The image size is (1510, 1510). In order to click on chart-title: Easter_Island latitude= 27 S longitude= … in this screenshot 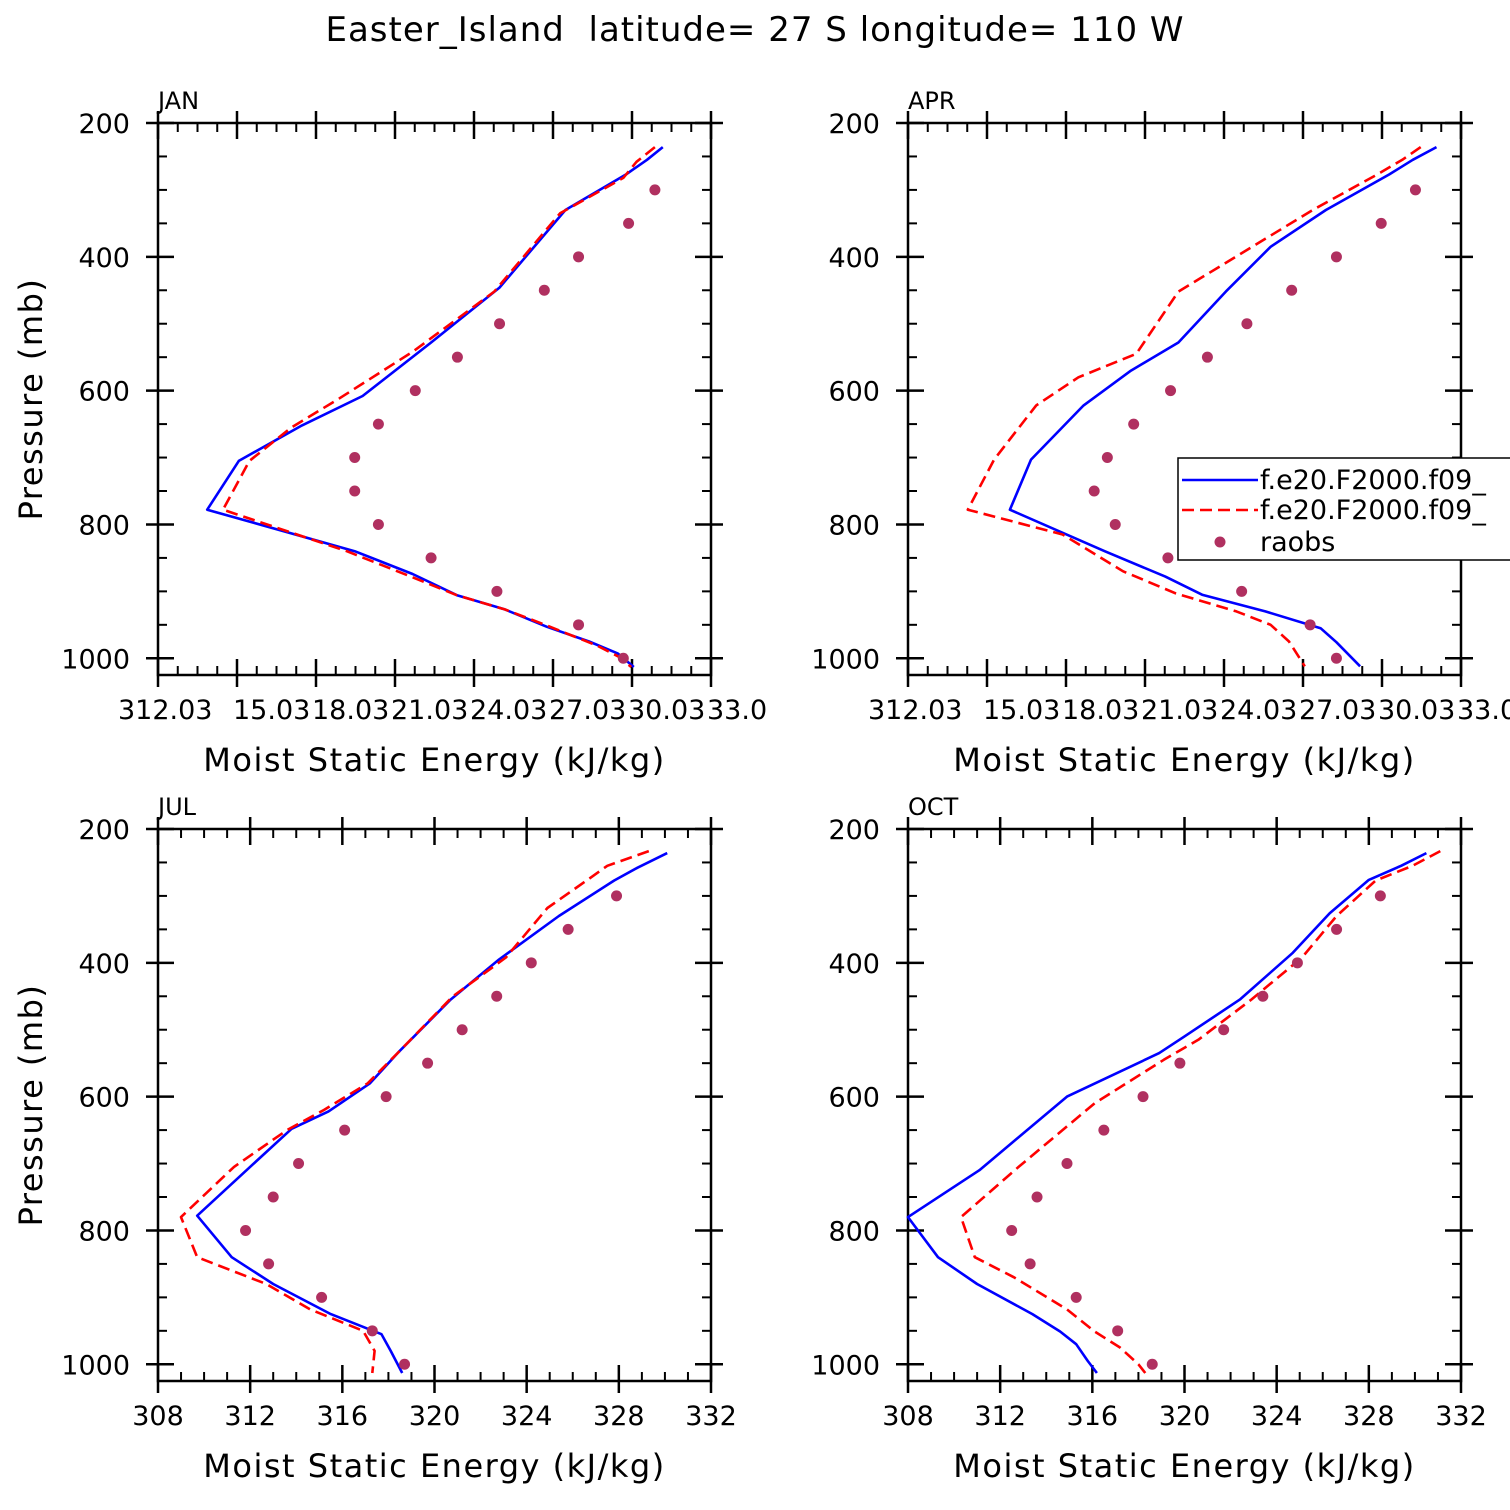, I will do `click(755, 30)`.